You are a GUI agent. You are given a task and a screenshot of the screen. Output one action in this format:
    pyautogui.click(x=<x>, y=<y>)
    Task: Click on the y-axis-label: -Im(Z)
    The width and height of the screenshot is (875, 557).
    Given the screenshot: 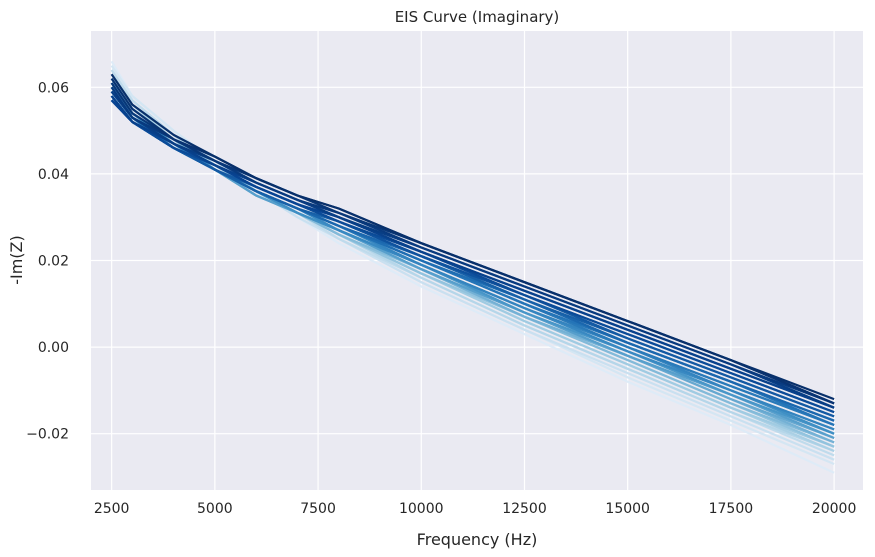 What is the action you would take?
    pyautogui.click(x=16, y=260)
    